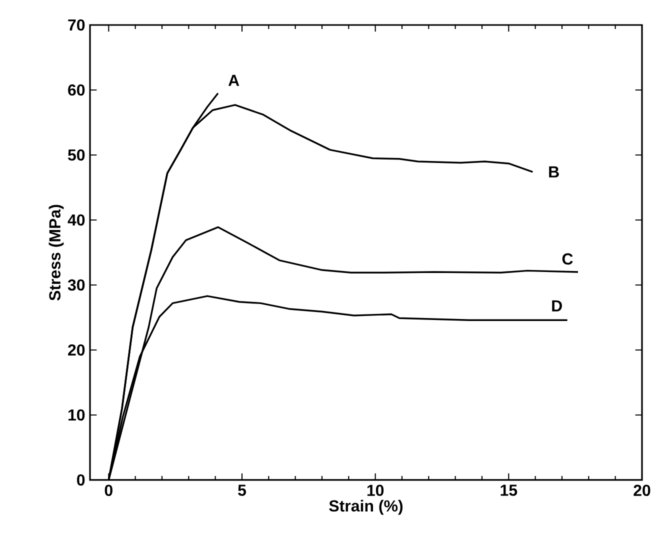  Describe the element at coordinates (81, 480) in the screenshot. I see `y-tick-label: 0` at that location.